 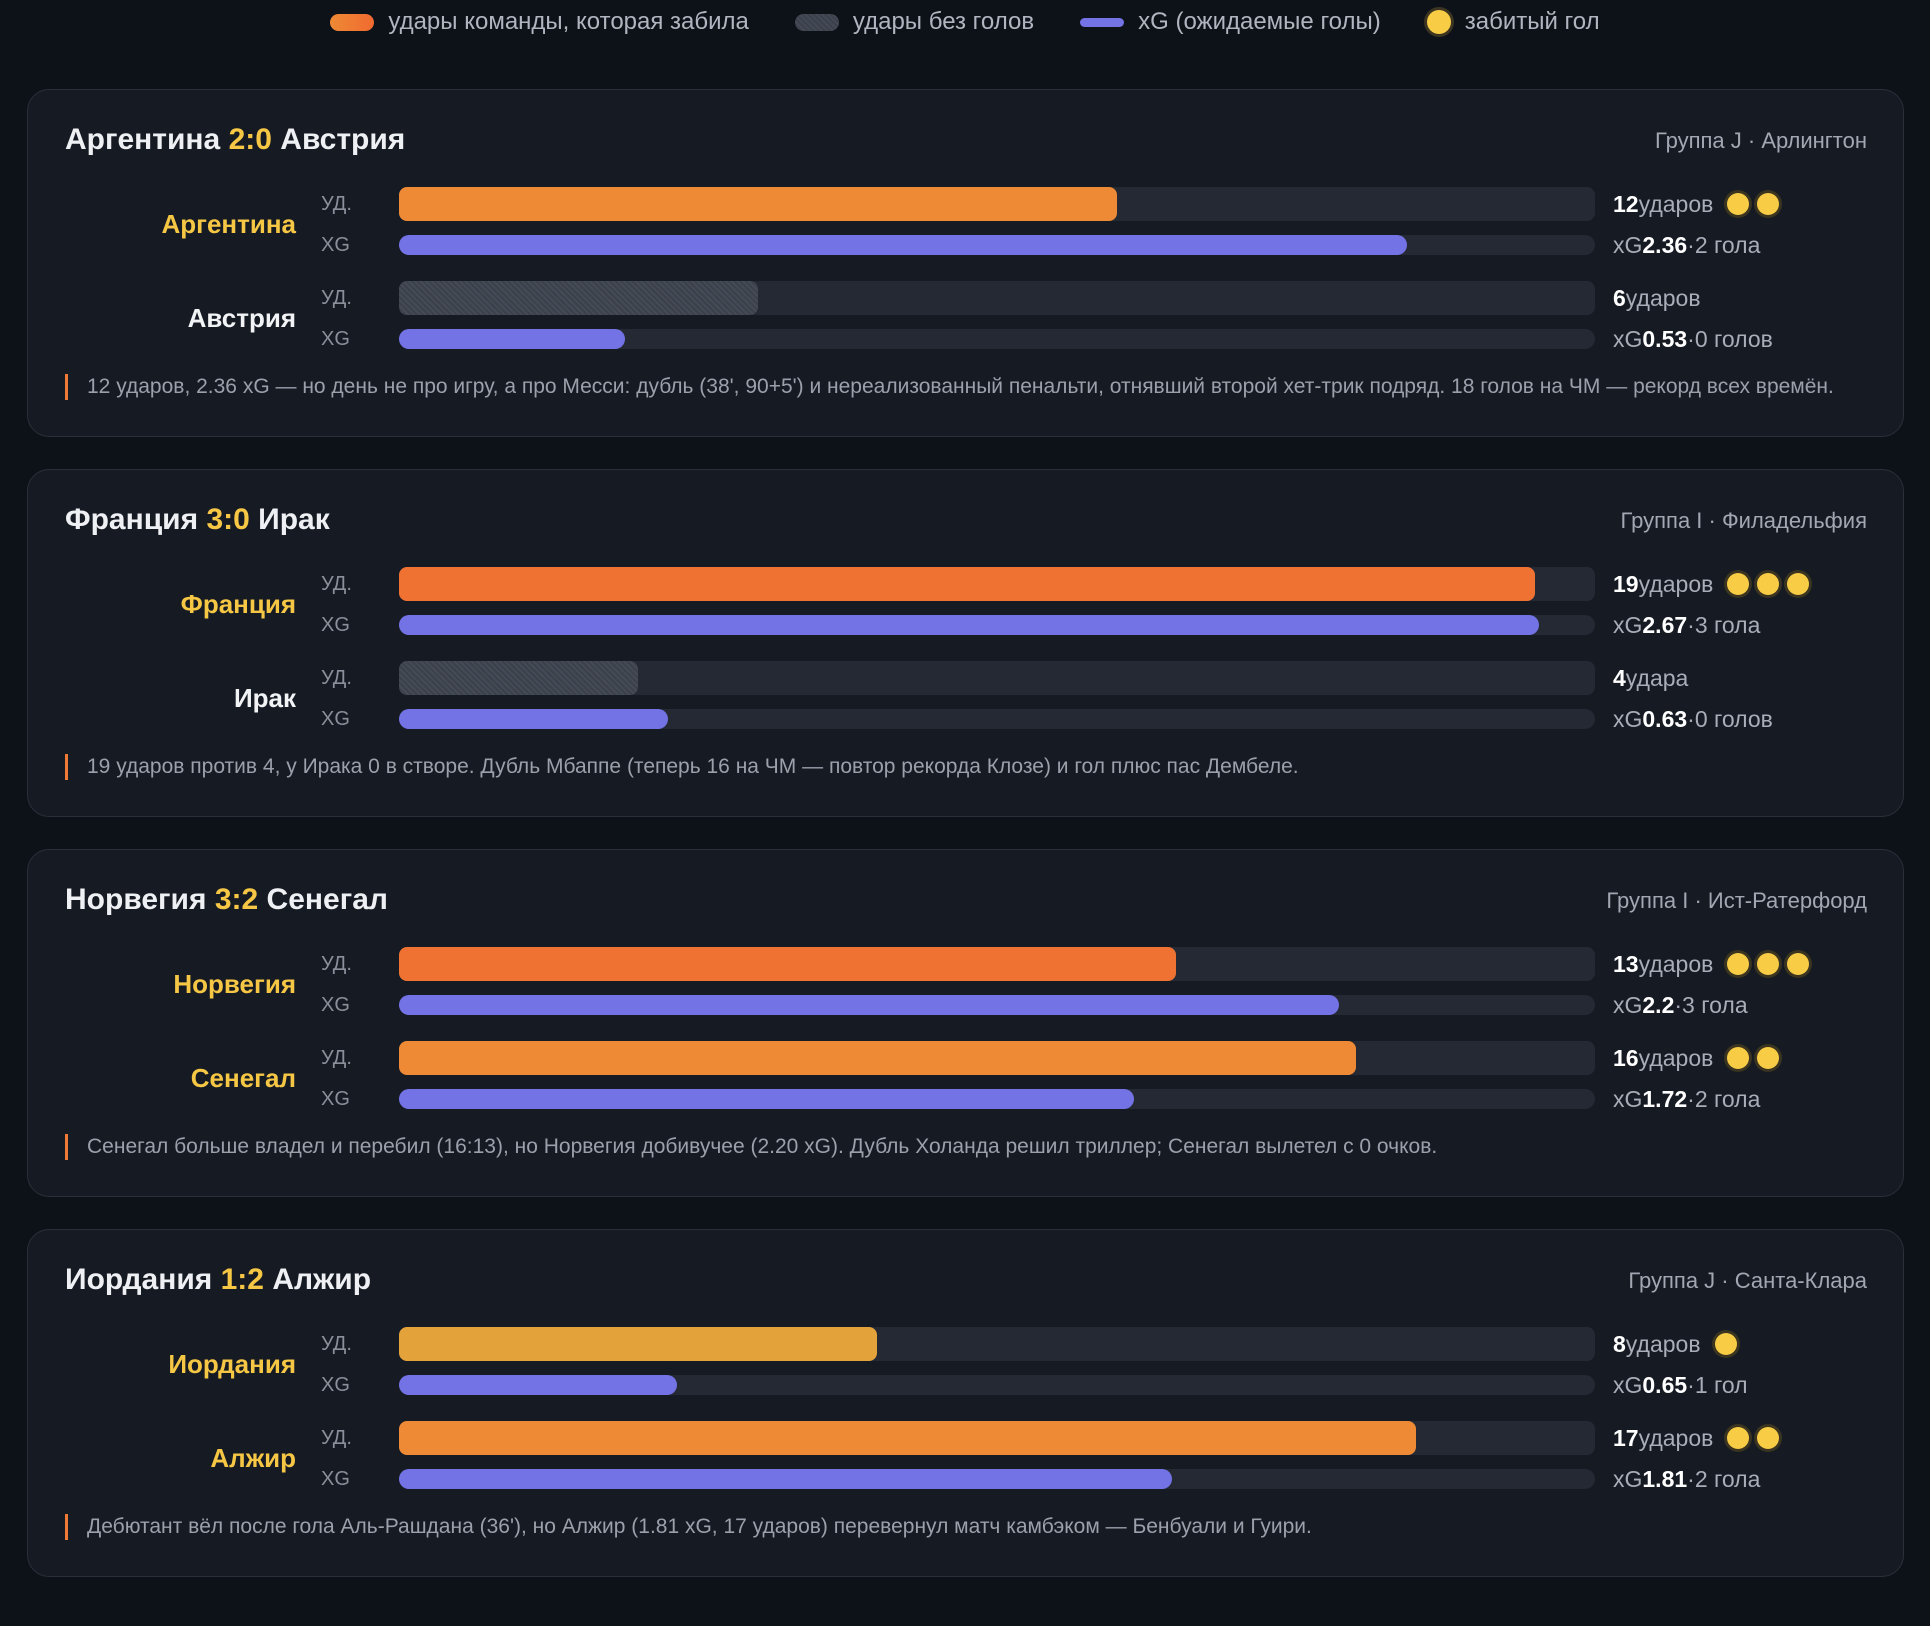 I want to click on score: 3:0, so click(x=228, y=519).